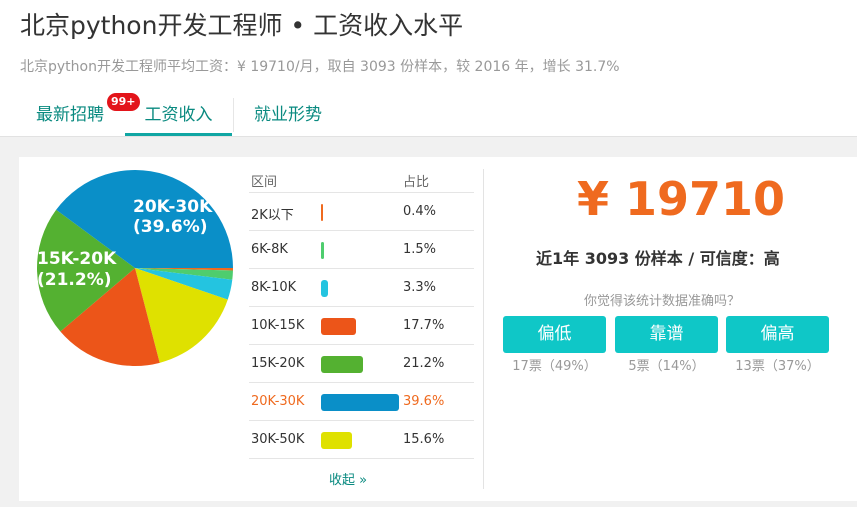  Describe the element at coordinates (123, 102) in the screenshot. I see `new-count-badge: 99+` at that location.